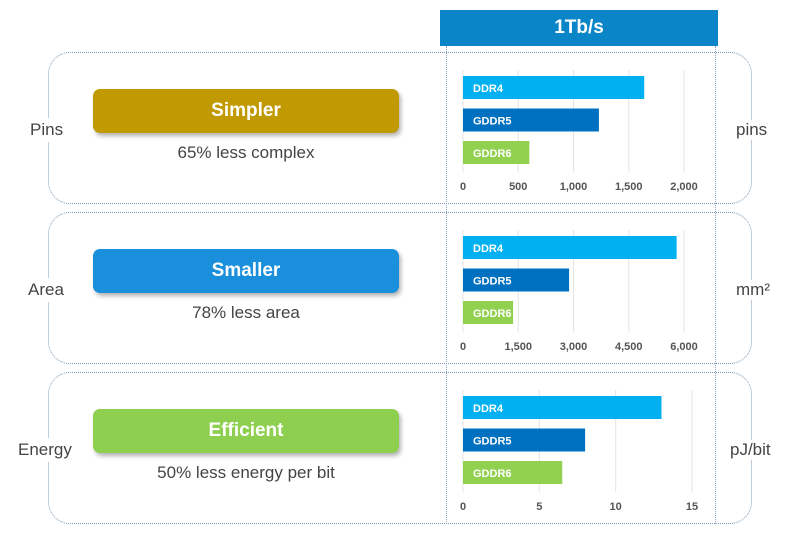 Image resolution: width=800 pixels, height=537 pixels. Describe the element at coordinates (579, 28) in the screenshot. I see `bandwidth-header: 1Tb/s` at that location.